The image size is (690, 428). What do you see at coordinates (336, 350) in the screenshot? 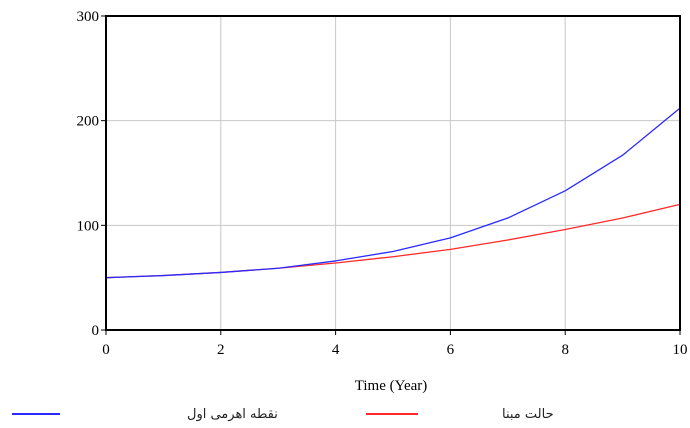
I see `x-tick-label: 4` at bounding box center [336, 350].